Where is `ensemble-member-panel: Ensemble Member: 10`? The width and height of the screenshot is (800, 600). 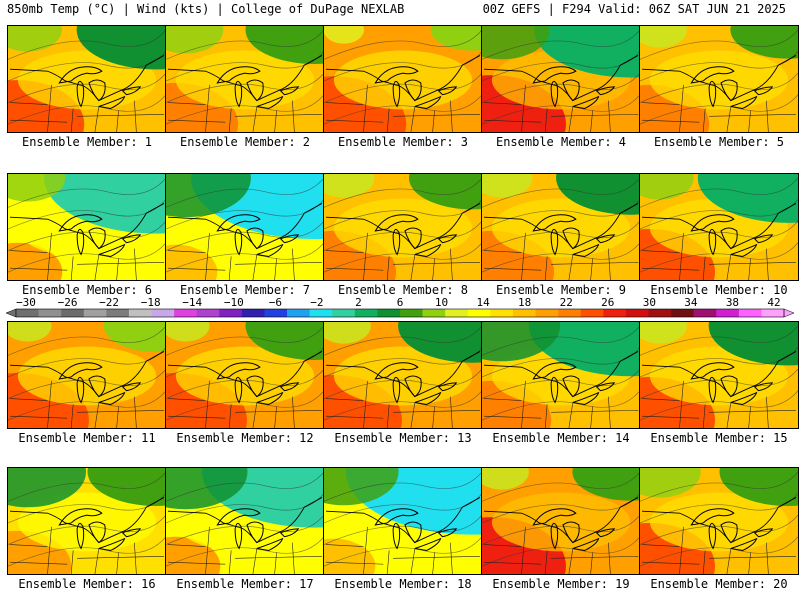
ensemble-member-panel: Ensemble Member: 10 is located at coordinates (719, 235).